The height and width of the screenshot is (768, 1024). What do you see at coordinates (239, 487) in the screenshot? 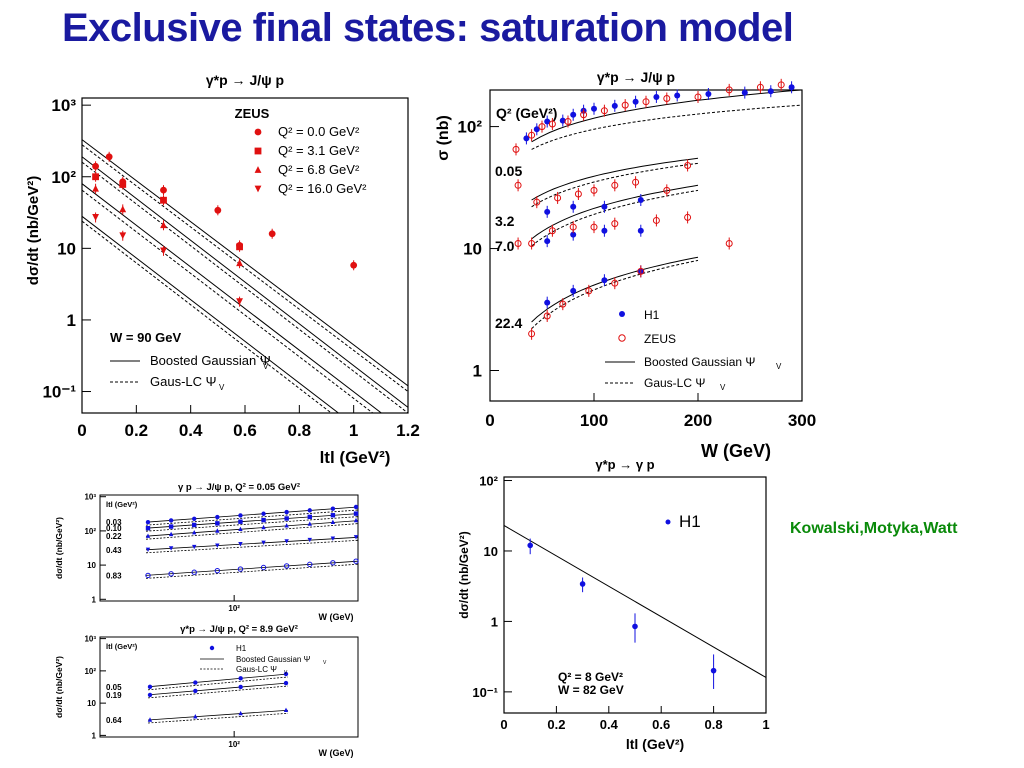
I see `chart-title: γ p → J/ψ p, Q² = 0.05 GeV²` at bounding box center [239, 487].